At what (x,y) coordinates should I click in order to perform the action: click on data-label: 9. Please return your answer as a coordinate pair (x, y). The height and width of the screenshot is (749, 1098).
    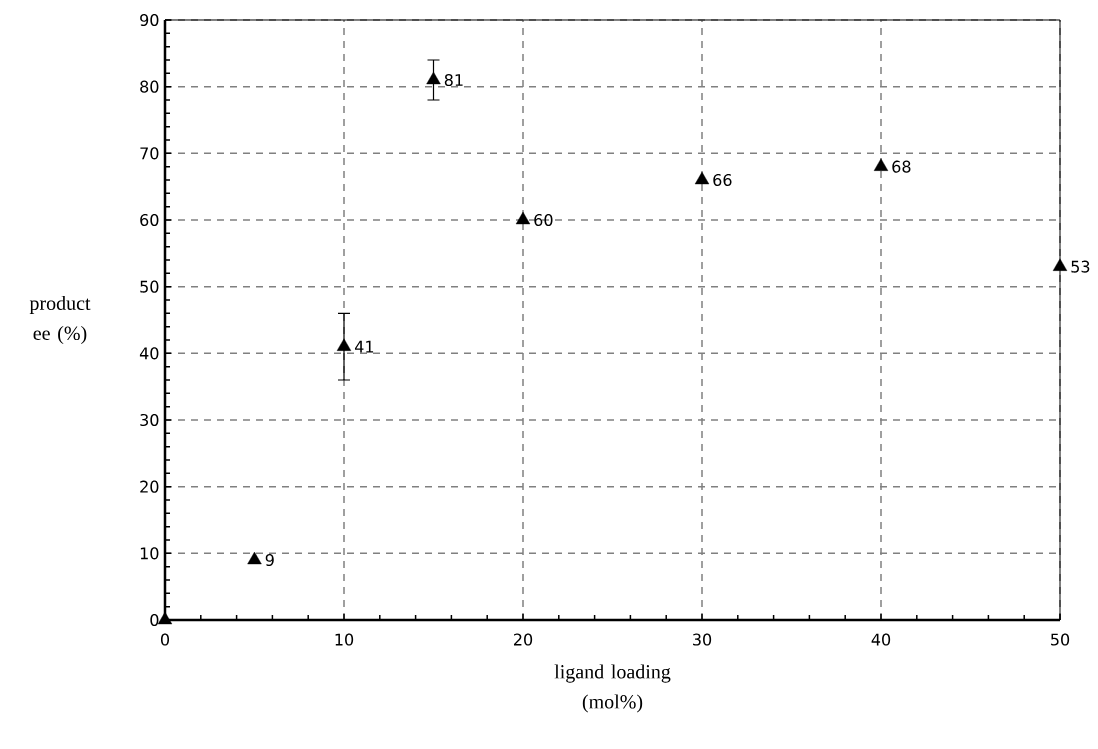
    Looking at the image, I should click on (269, 560).